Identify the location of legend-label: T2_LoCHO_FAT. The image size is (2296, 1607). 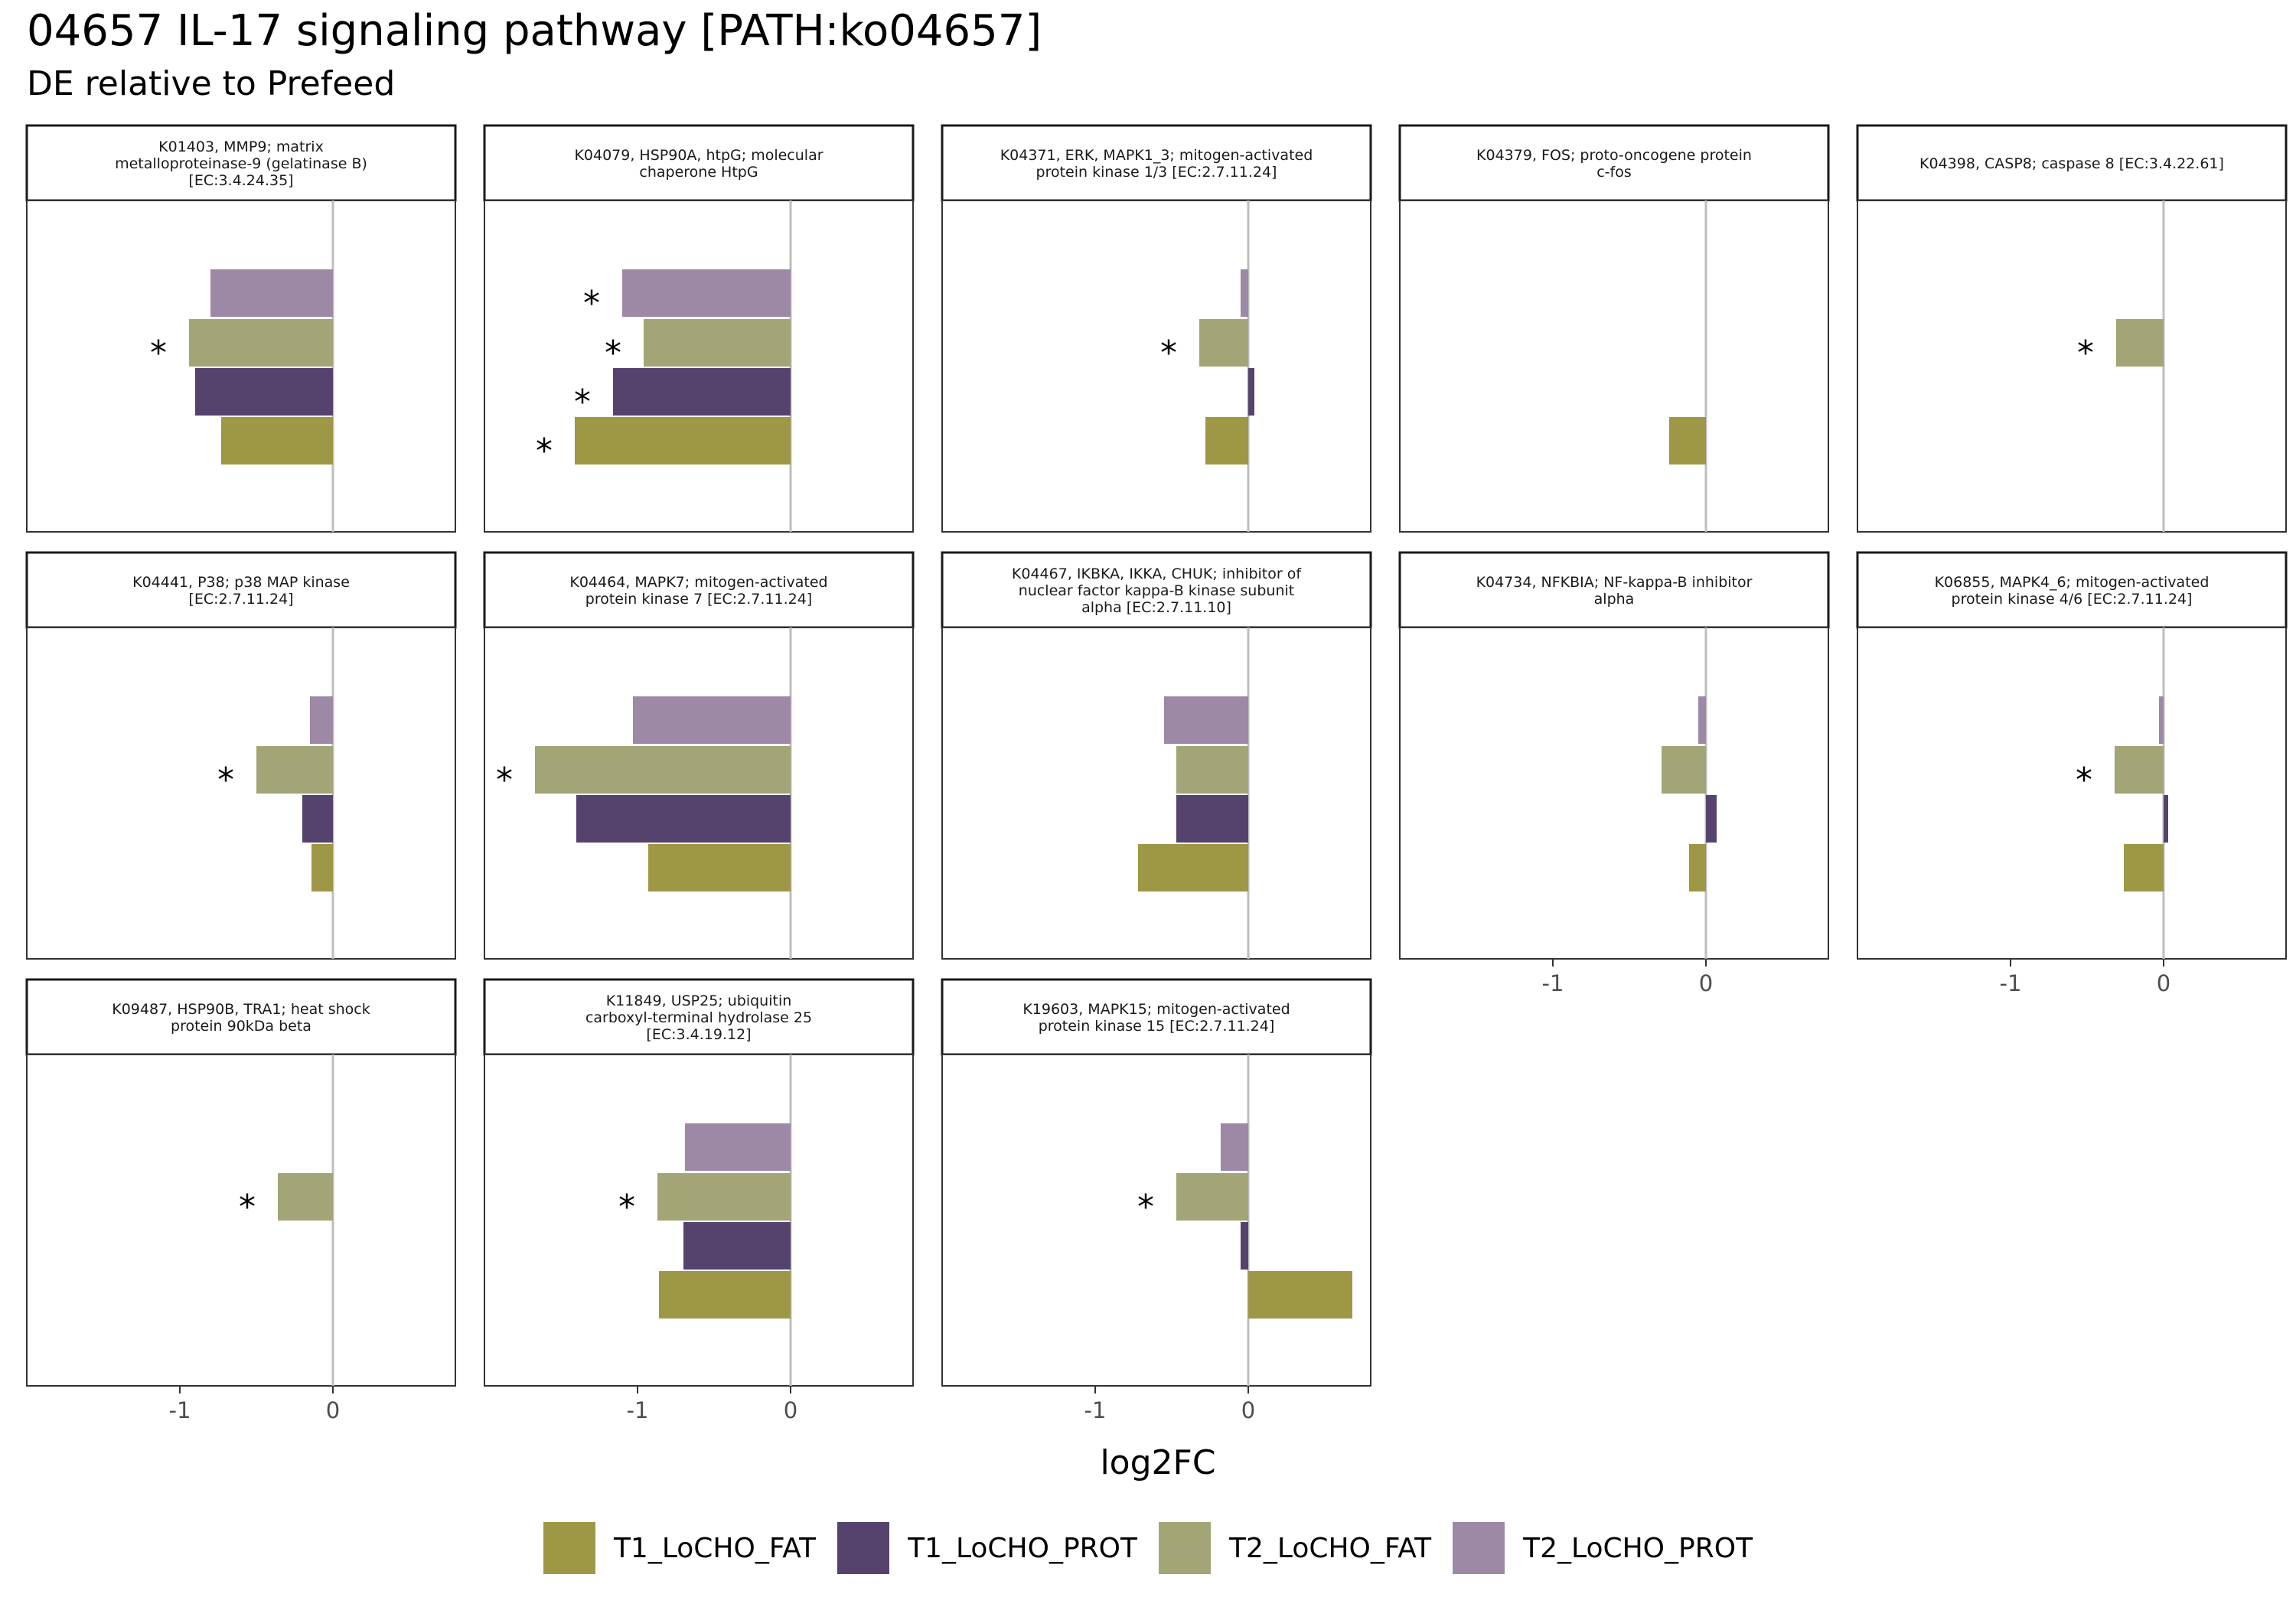
(1330, 1548).